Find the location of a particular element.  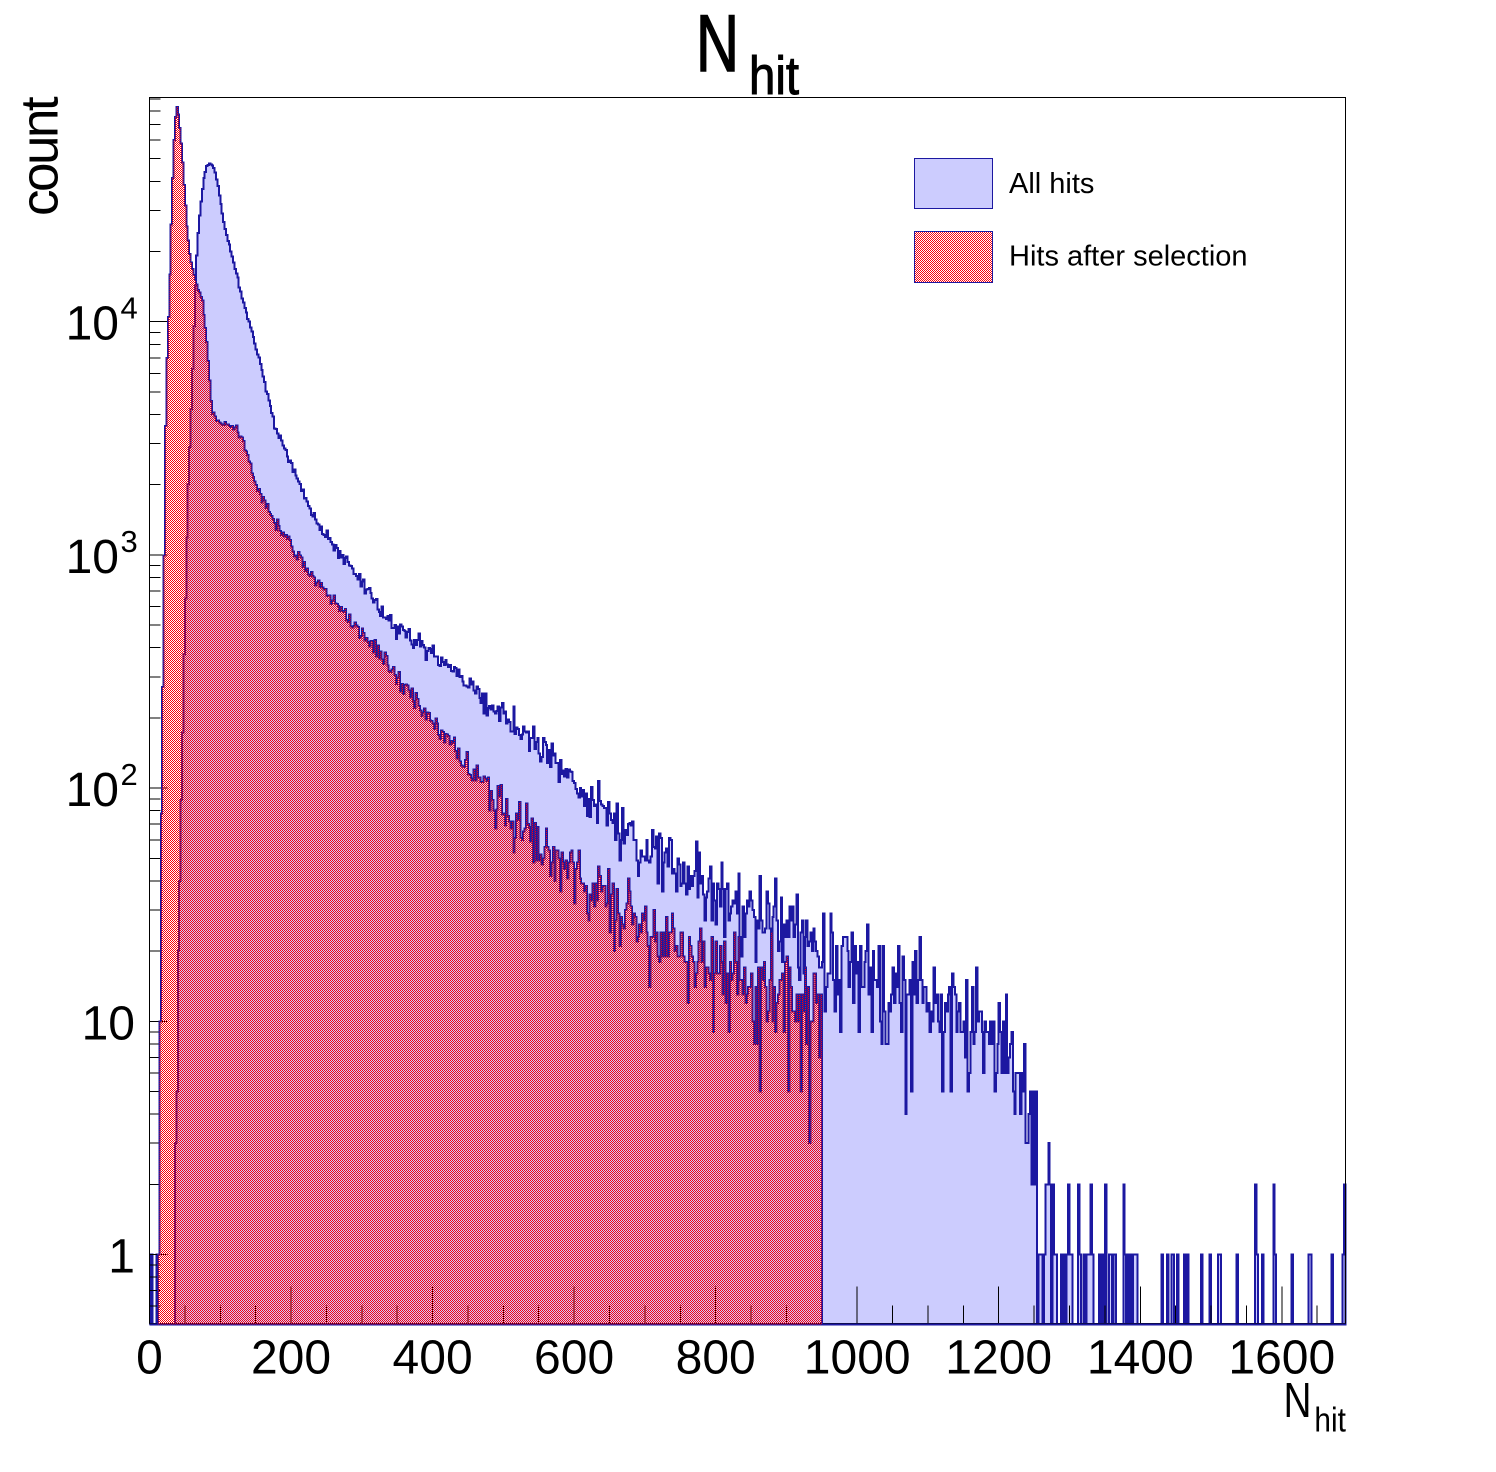

svg-text: 400 is located at coordinates (433, 1358).